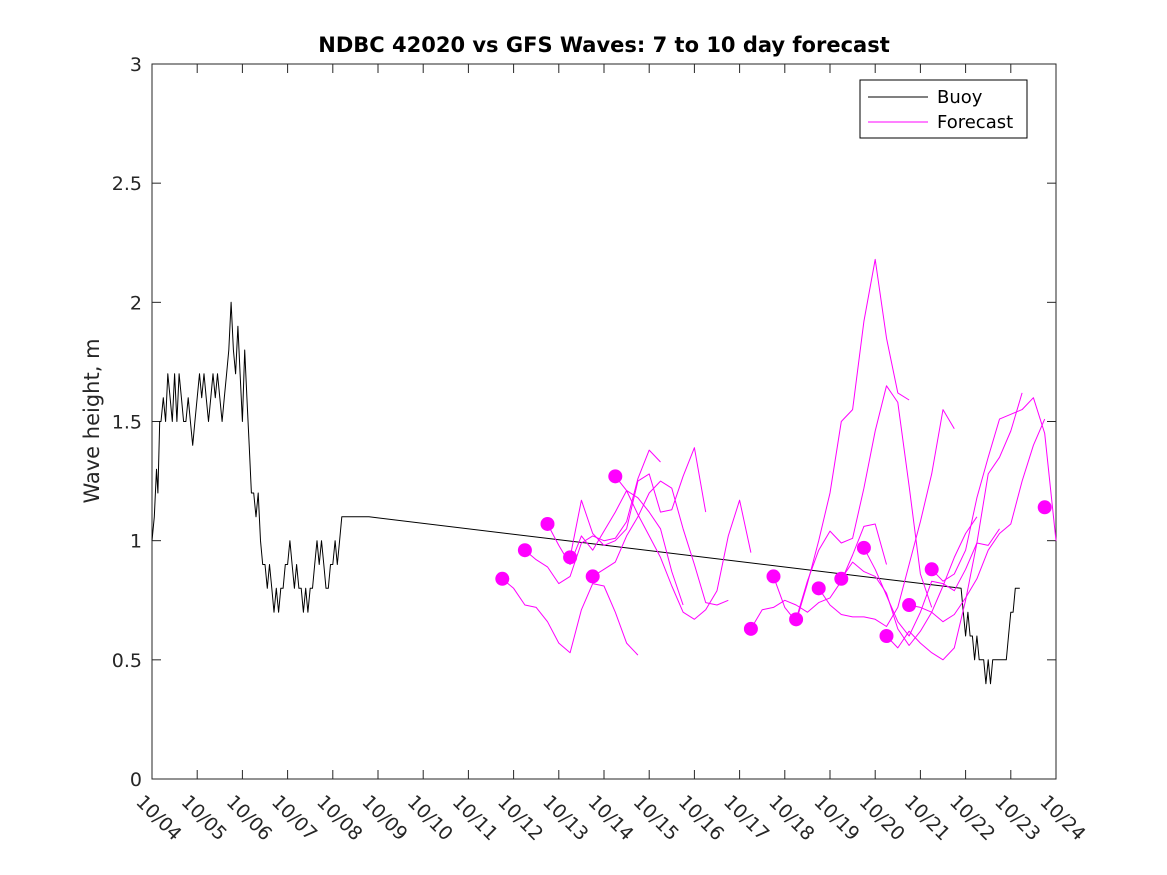  What do you see at coordinates (92, 420) in the screenshot?
I see `y-axis-label: Wave height, m` at bounding box center [92, 420].